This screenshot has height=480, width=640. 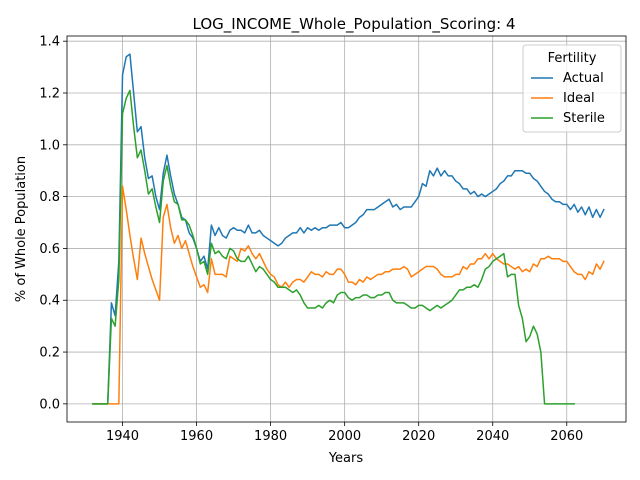 What do you see at coordinates (49, 353) in the screenshot?
I see `y-tick-label: 0.2` at bounding box center [49, 353].